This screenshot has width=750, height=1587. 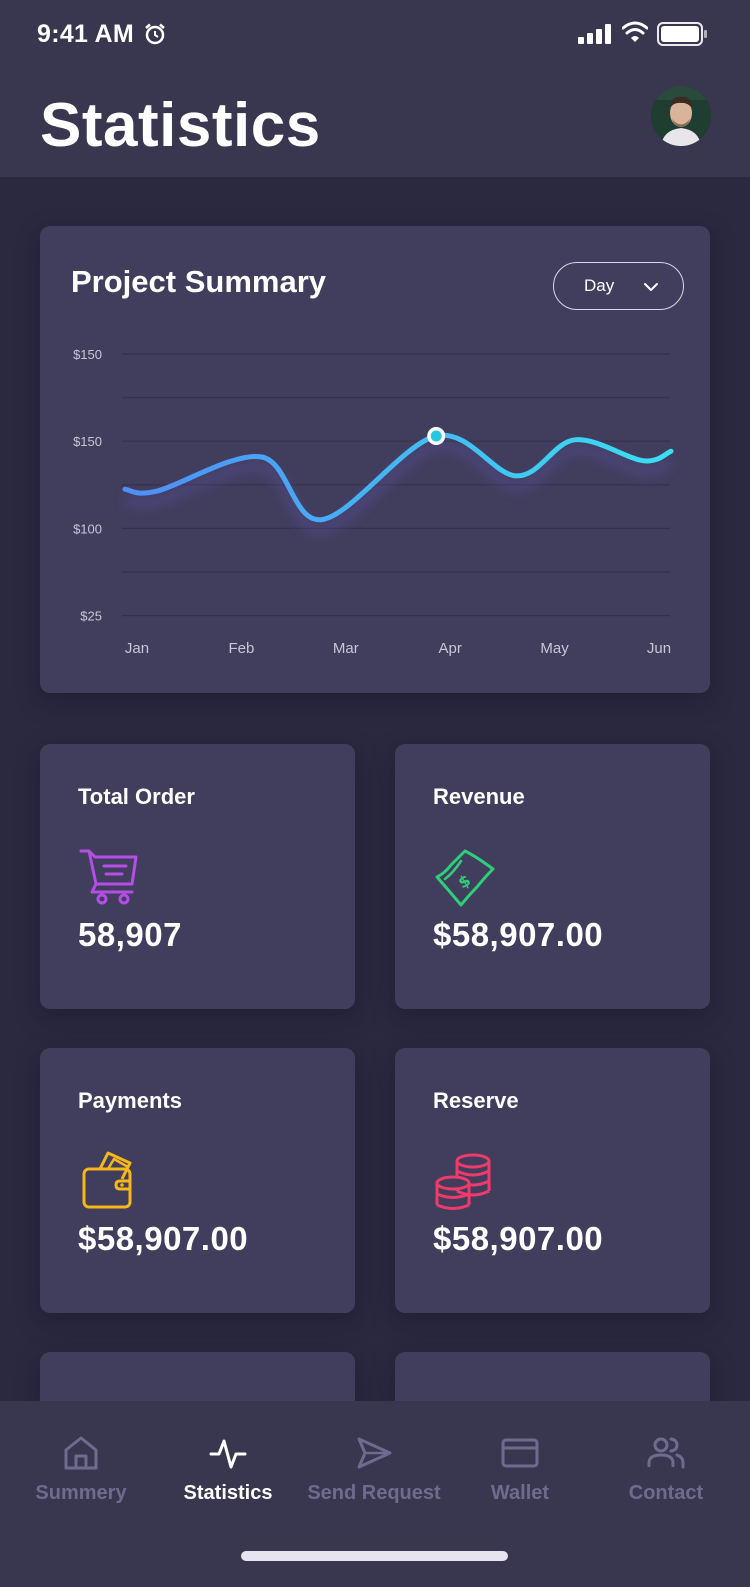 What do you see at coordinates (599, 285) in the screenshot?
I see `range-dropdown-value: Day` at bounding box center [599, 285].